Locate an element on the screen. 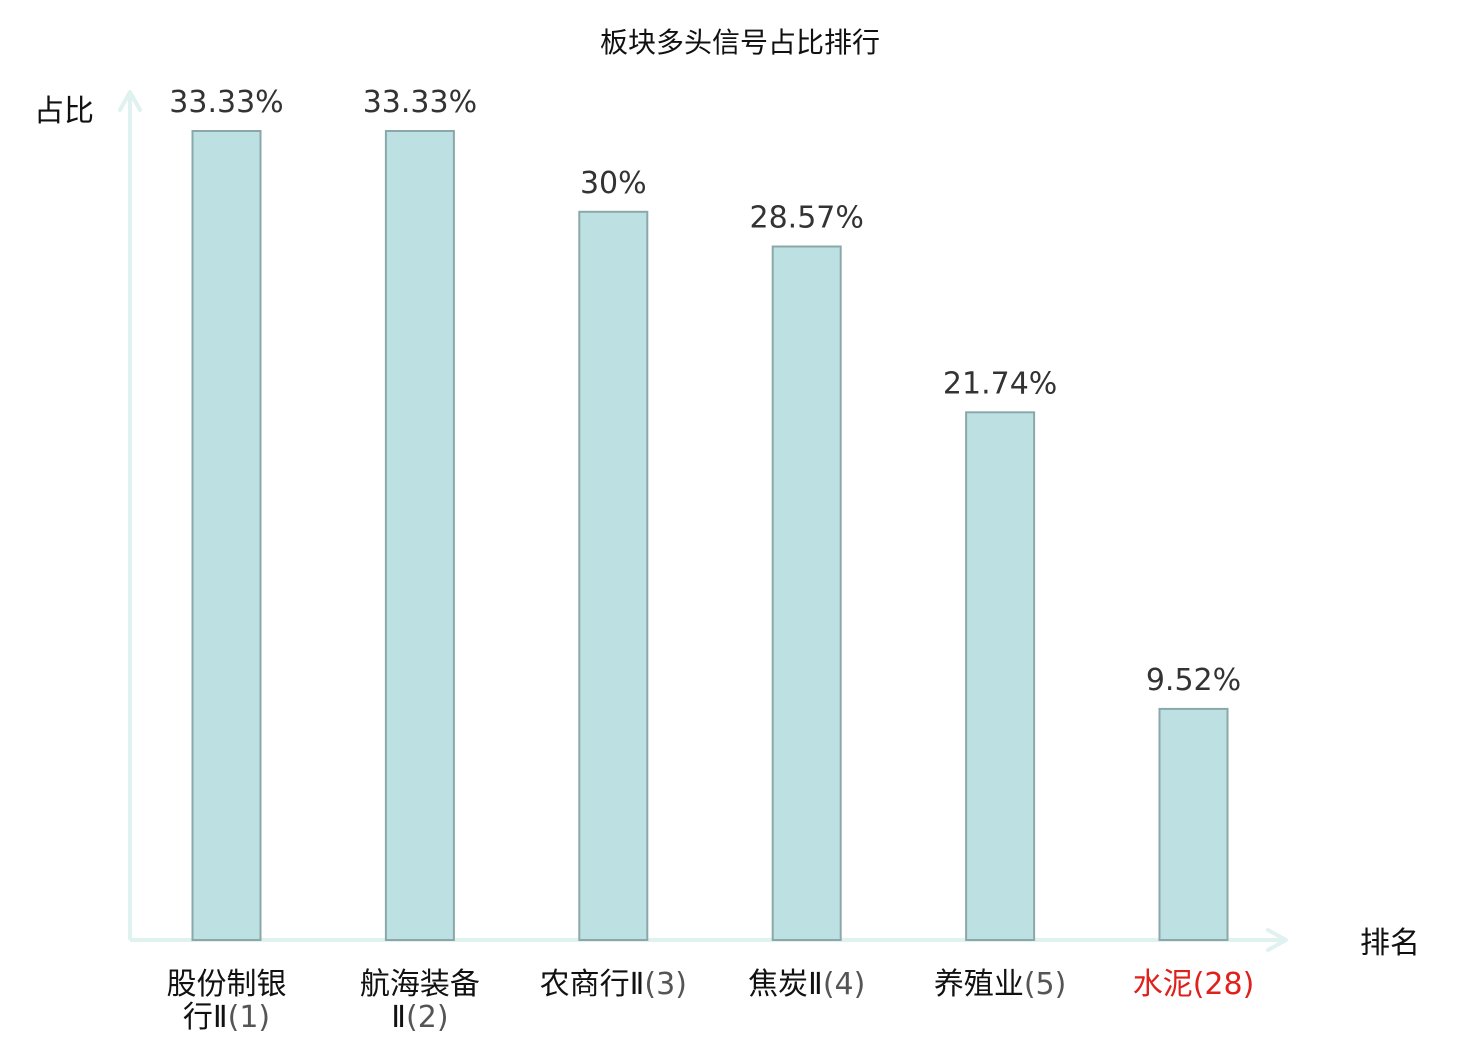  x-tick-rank: (5) is located at coordinates (1045, 984).